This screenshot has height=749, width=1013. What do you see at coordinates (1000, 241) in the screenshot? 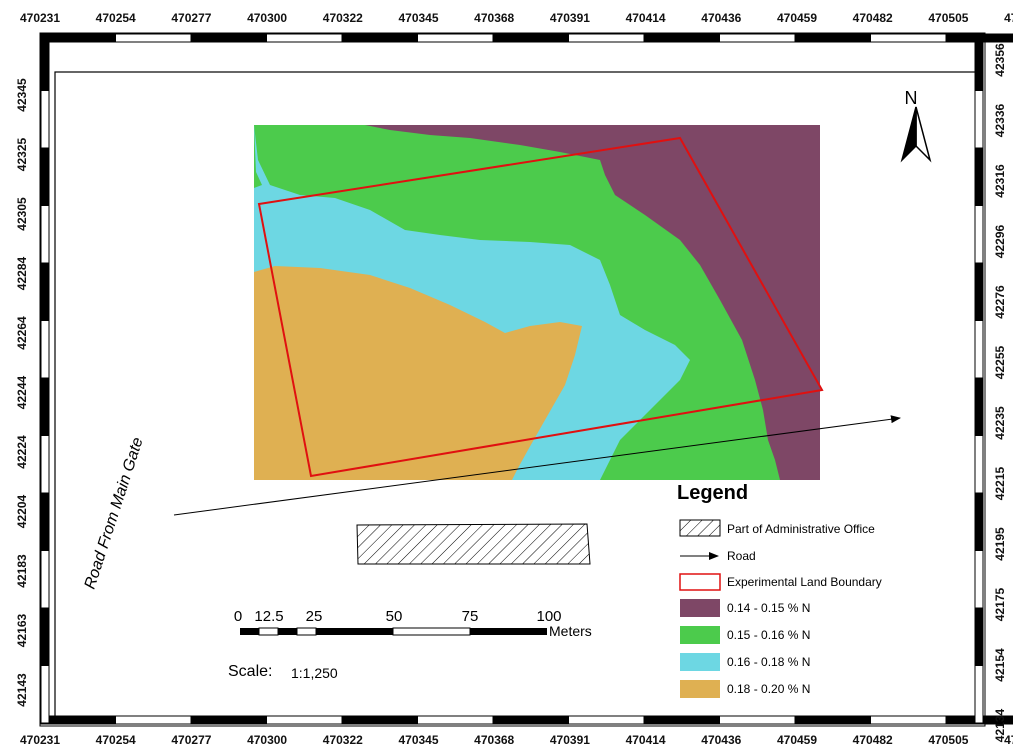
I see `y-coordinate-label: 42296` at bounding box center [1000, 241].